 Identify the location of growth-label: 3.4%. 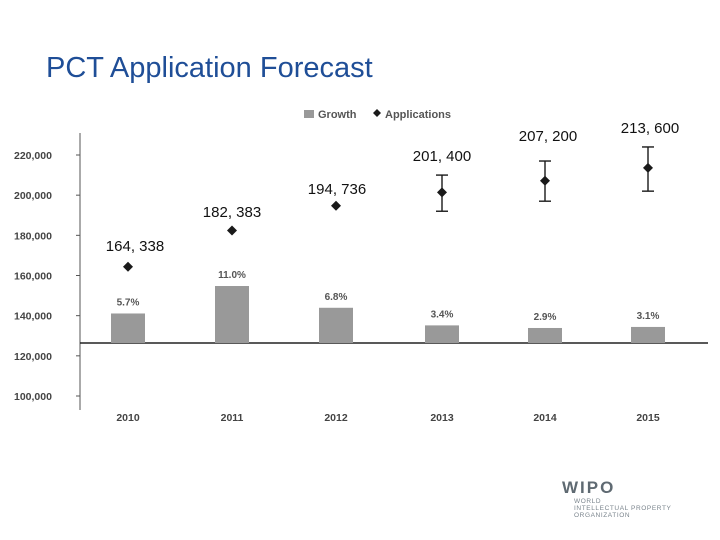
(442, 314).